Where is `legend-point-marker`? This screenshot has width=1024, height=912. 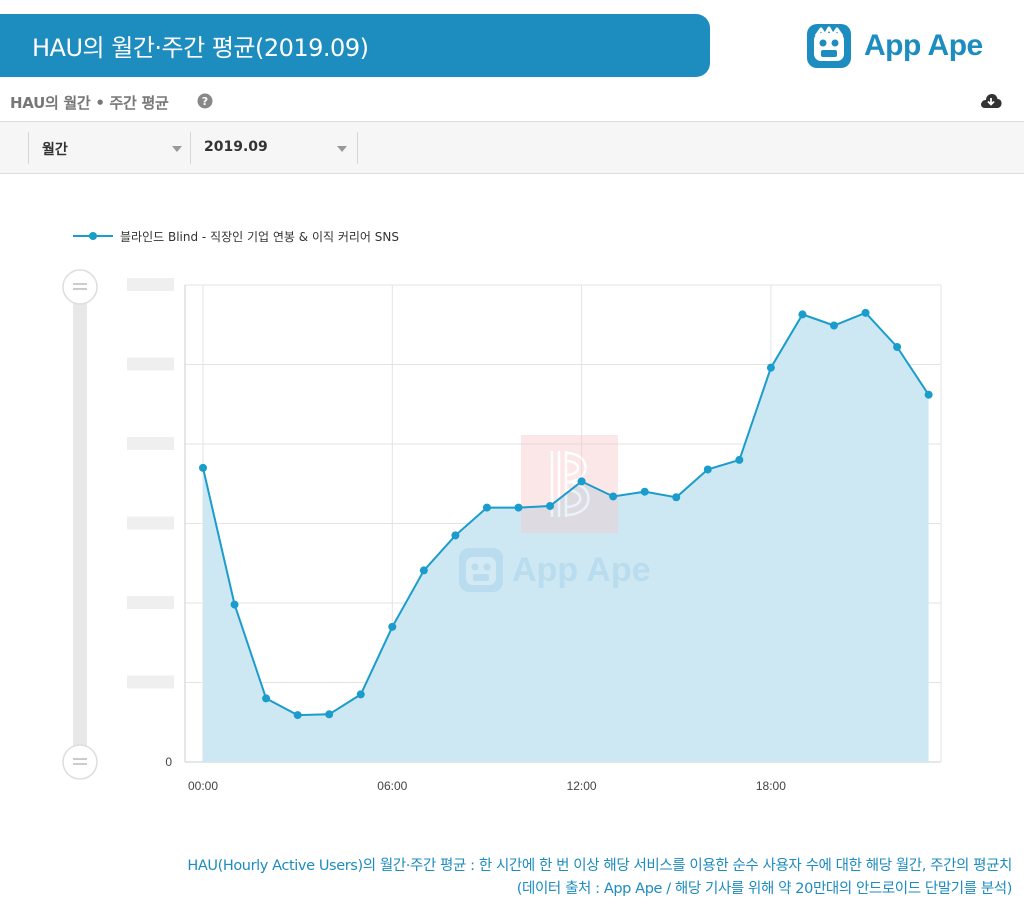
legend-point-marker is located at coordinates (93, 236).